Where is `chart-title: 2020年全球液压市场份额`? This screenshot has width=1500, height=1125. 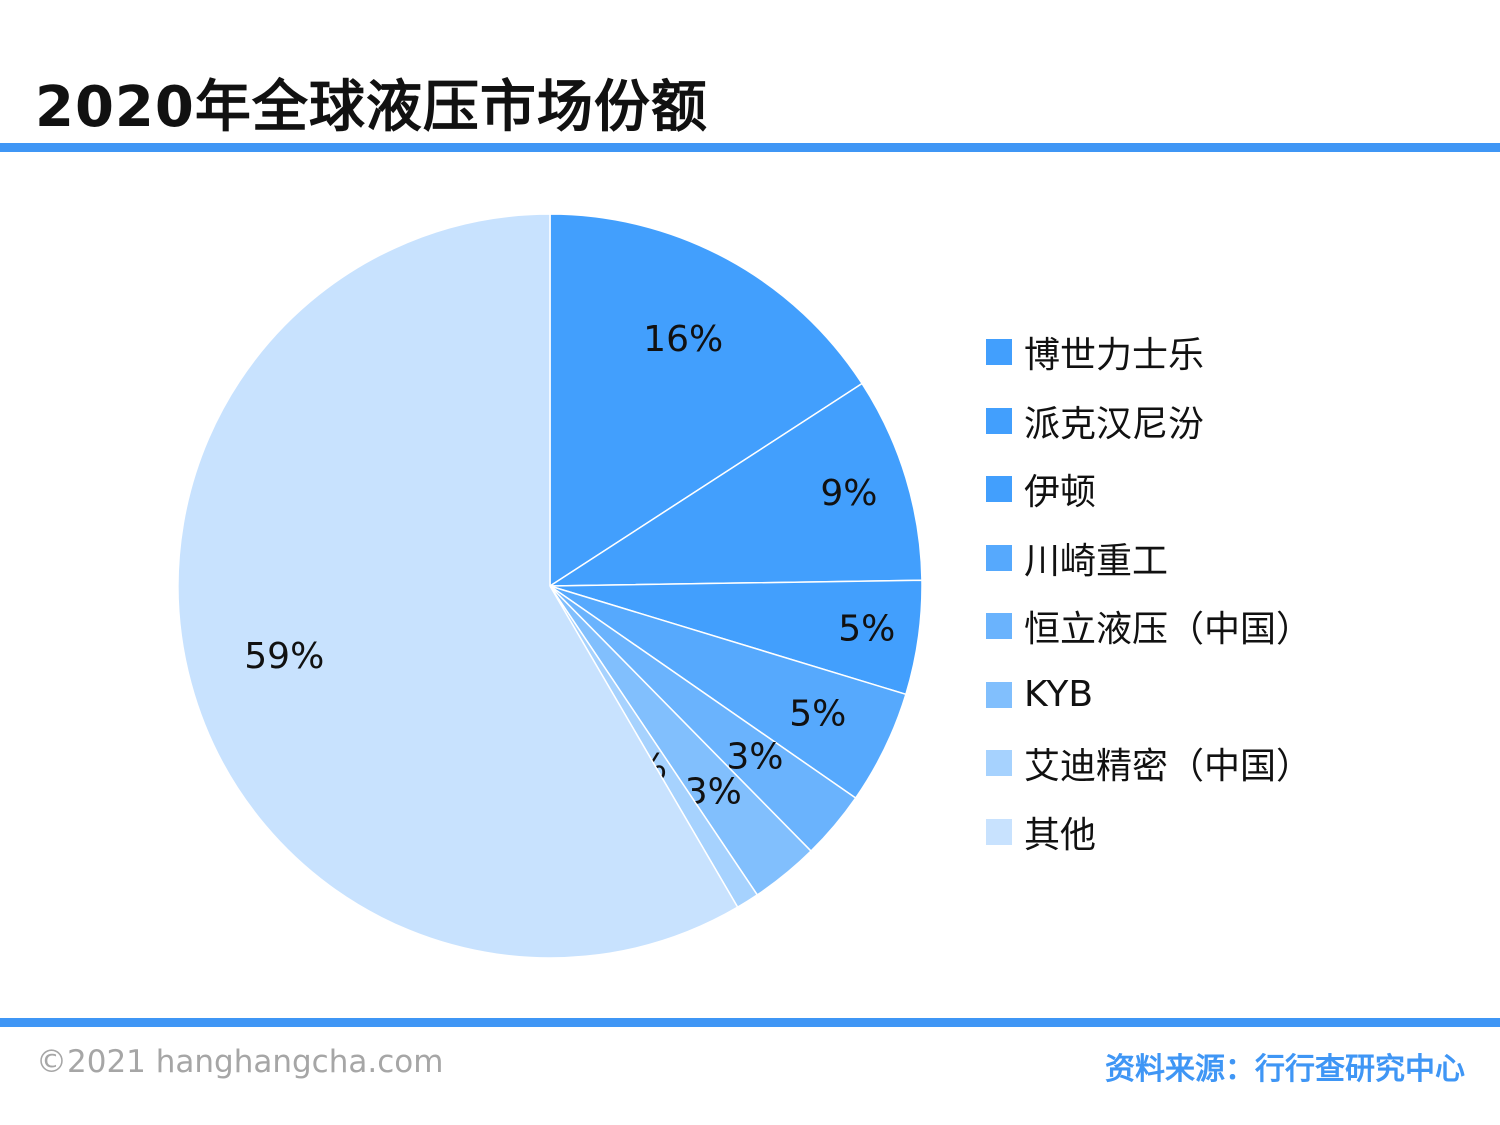
chart-title: 2020年全球液压市场份额 is located at coordinates (371, 107).